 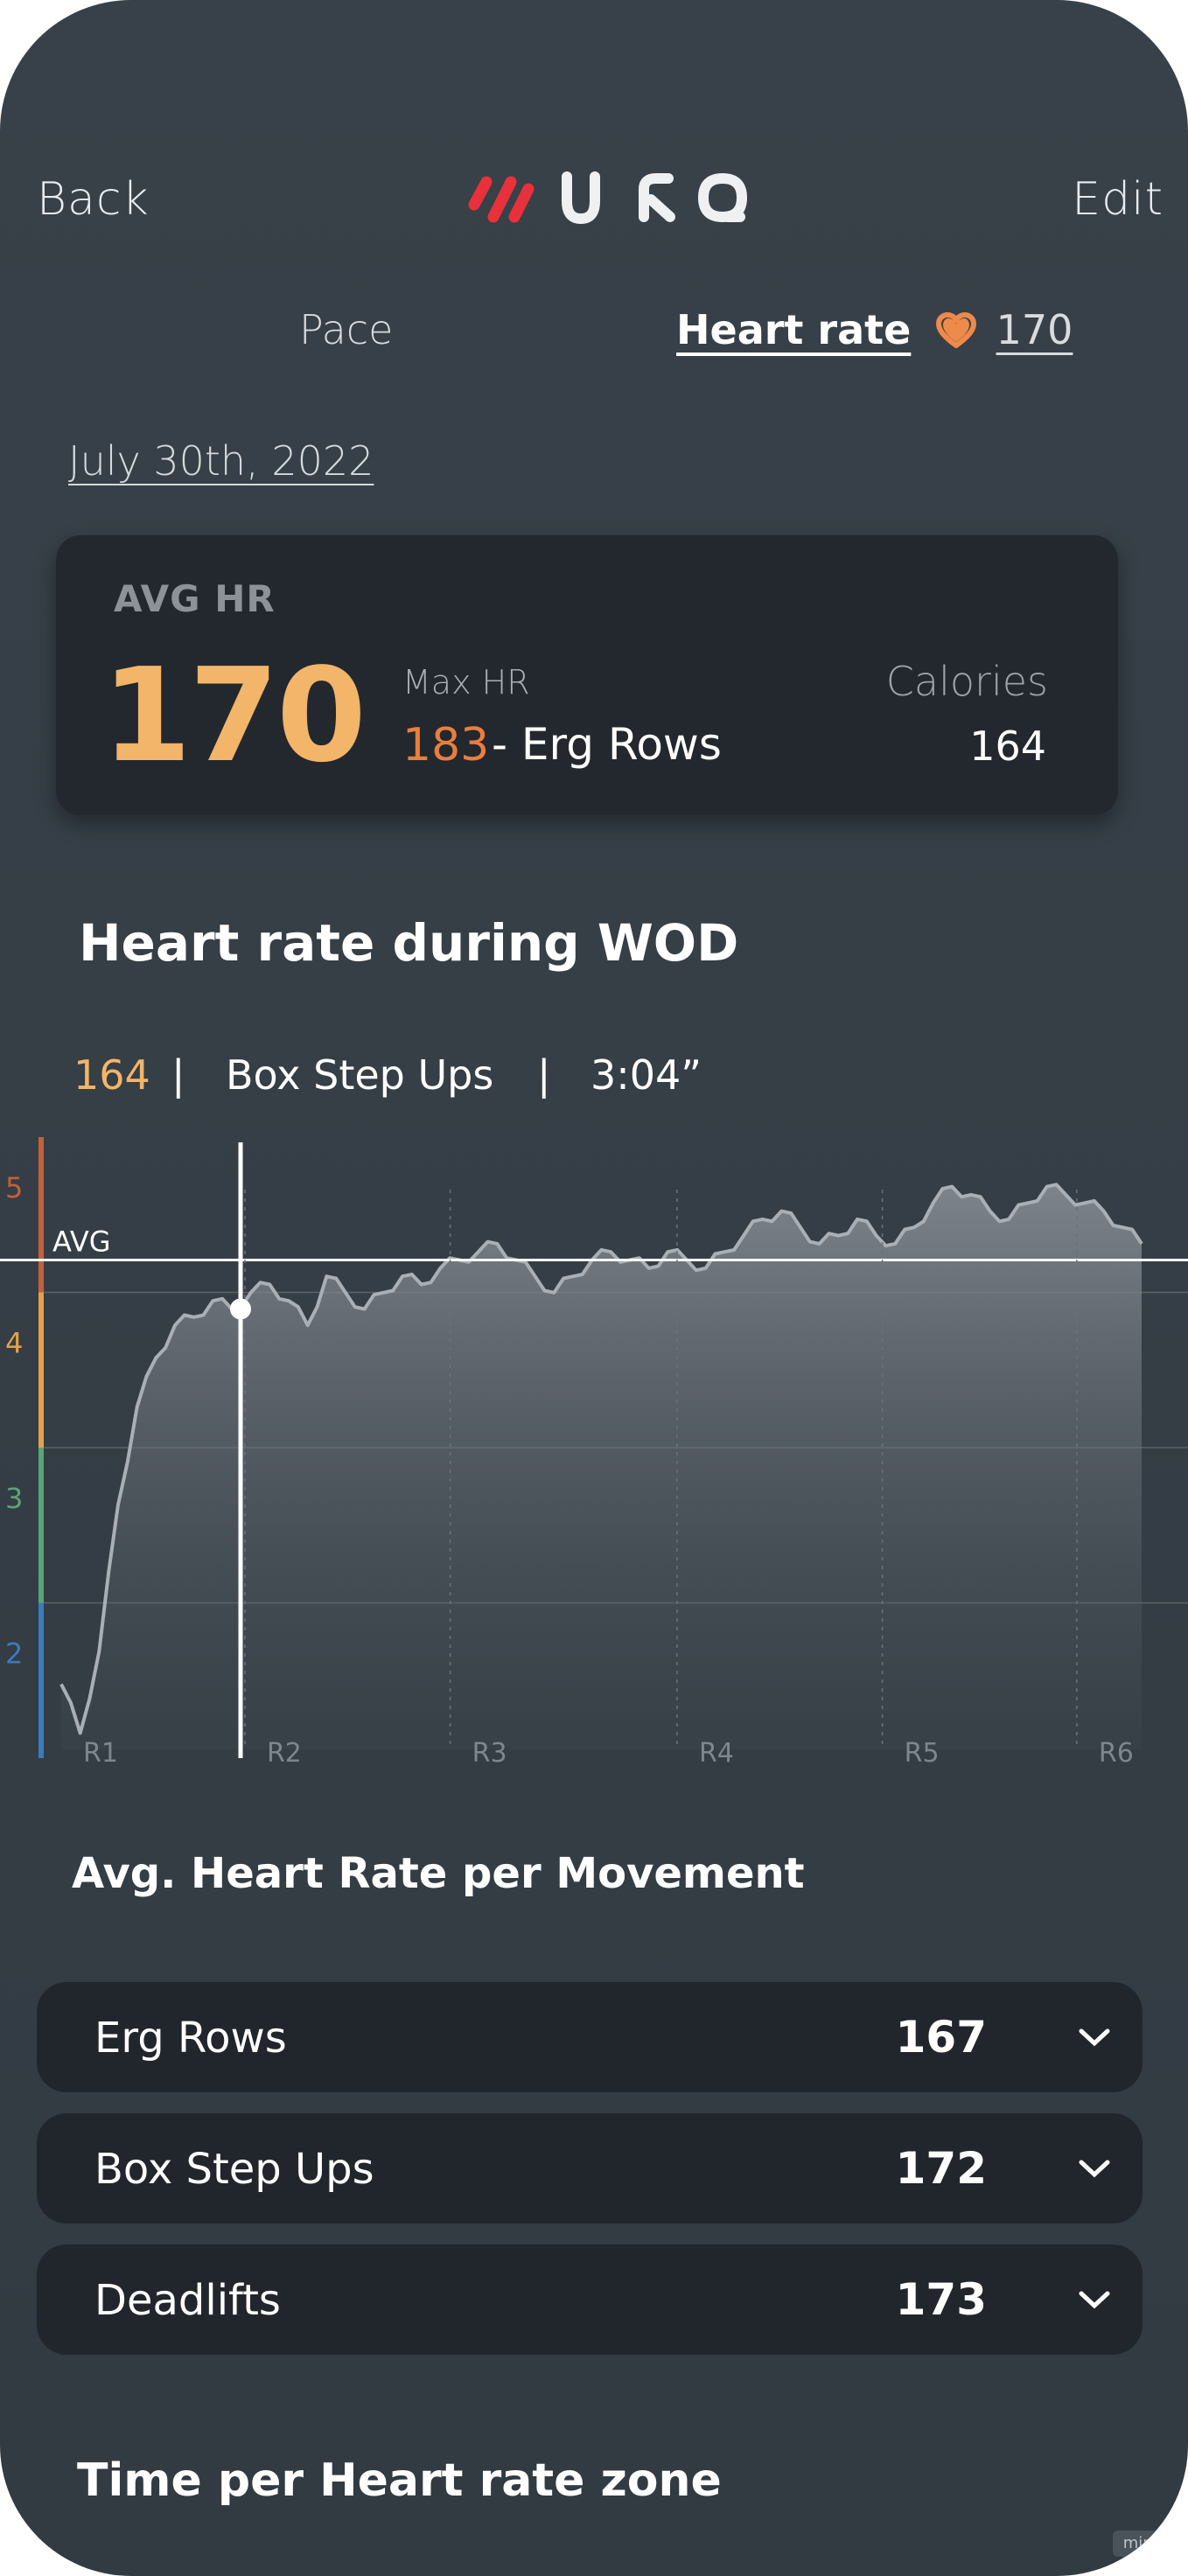 I want to click on movement-name: Box Step Ups, so click(x=234, y=2169).